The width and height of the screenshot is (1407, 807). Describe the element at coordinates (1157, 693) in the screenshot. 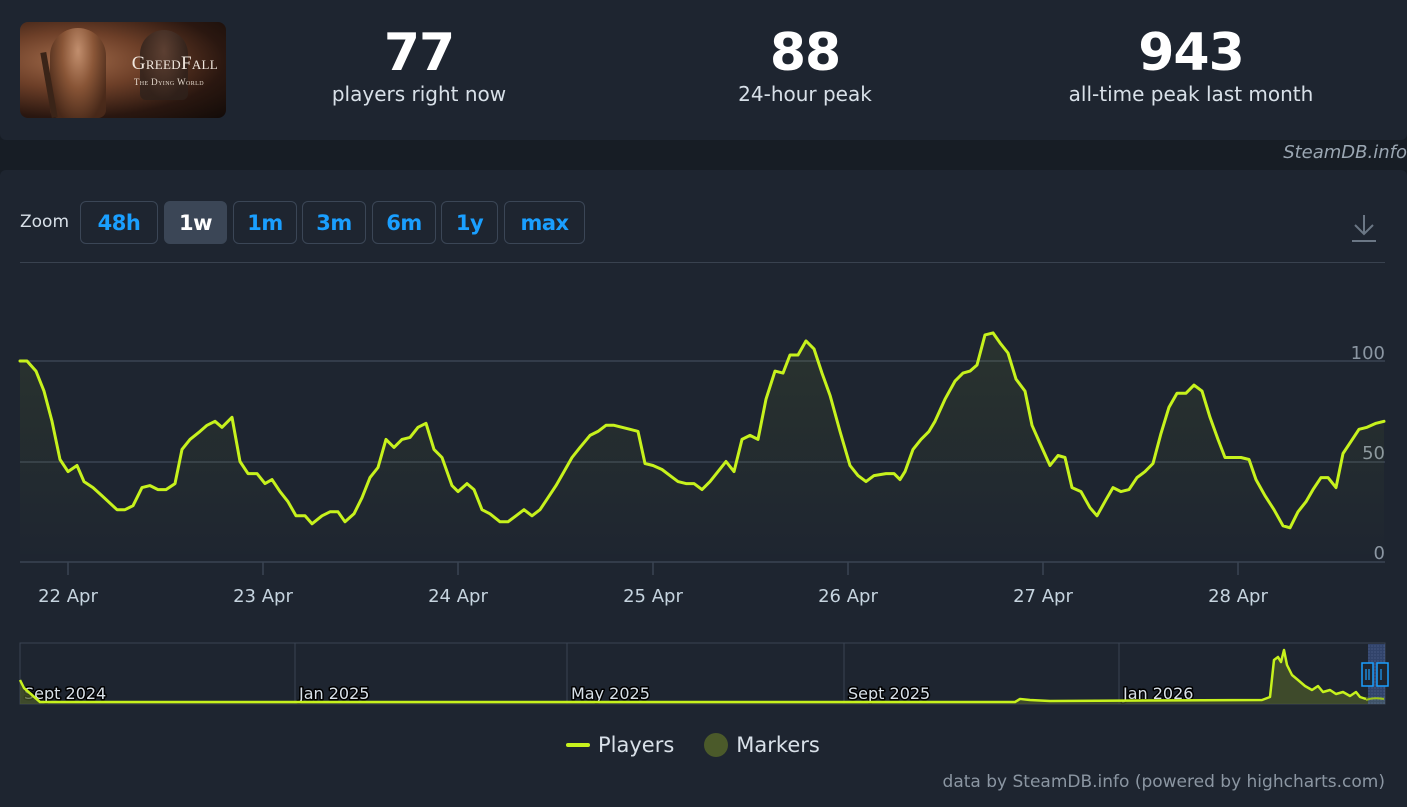

I see `navigator-tick-label: Jan 2026` at that location.